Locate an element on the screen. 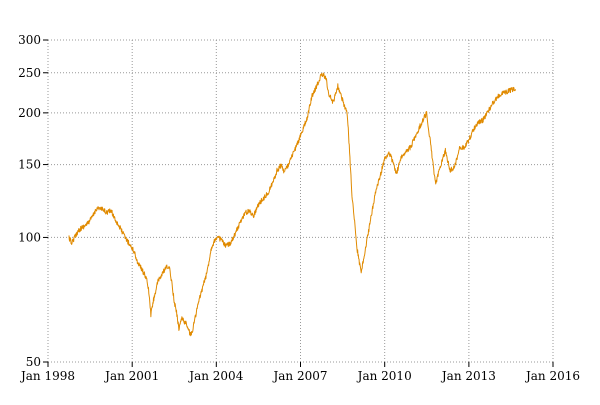 Image resolution: width=600 pixels, height=405 pixels. y-axis: 50 100 150 200 250 300 is located at coordinates (33, 201).